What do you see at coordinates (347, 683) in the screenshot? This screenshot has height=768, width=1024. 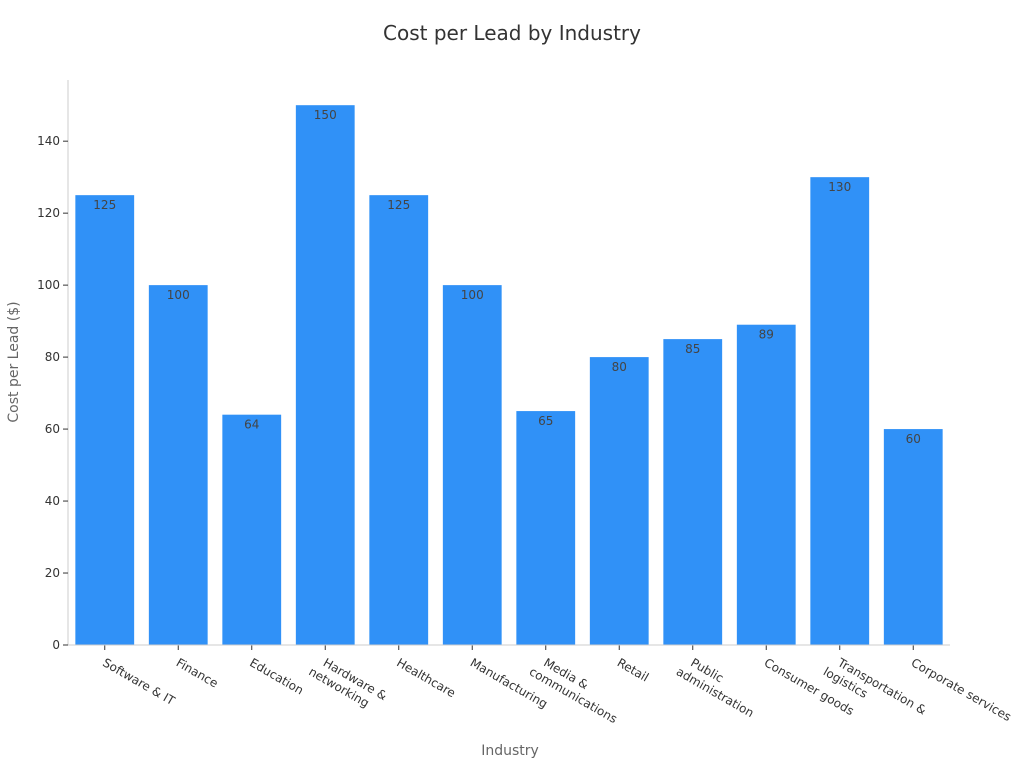 I see `x-tick-label: Hardware &networking` at bounding box center [347, 683].